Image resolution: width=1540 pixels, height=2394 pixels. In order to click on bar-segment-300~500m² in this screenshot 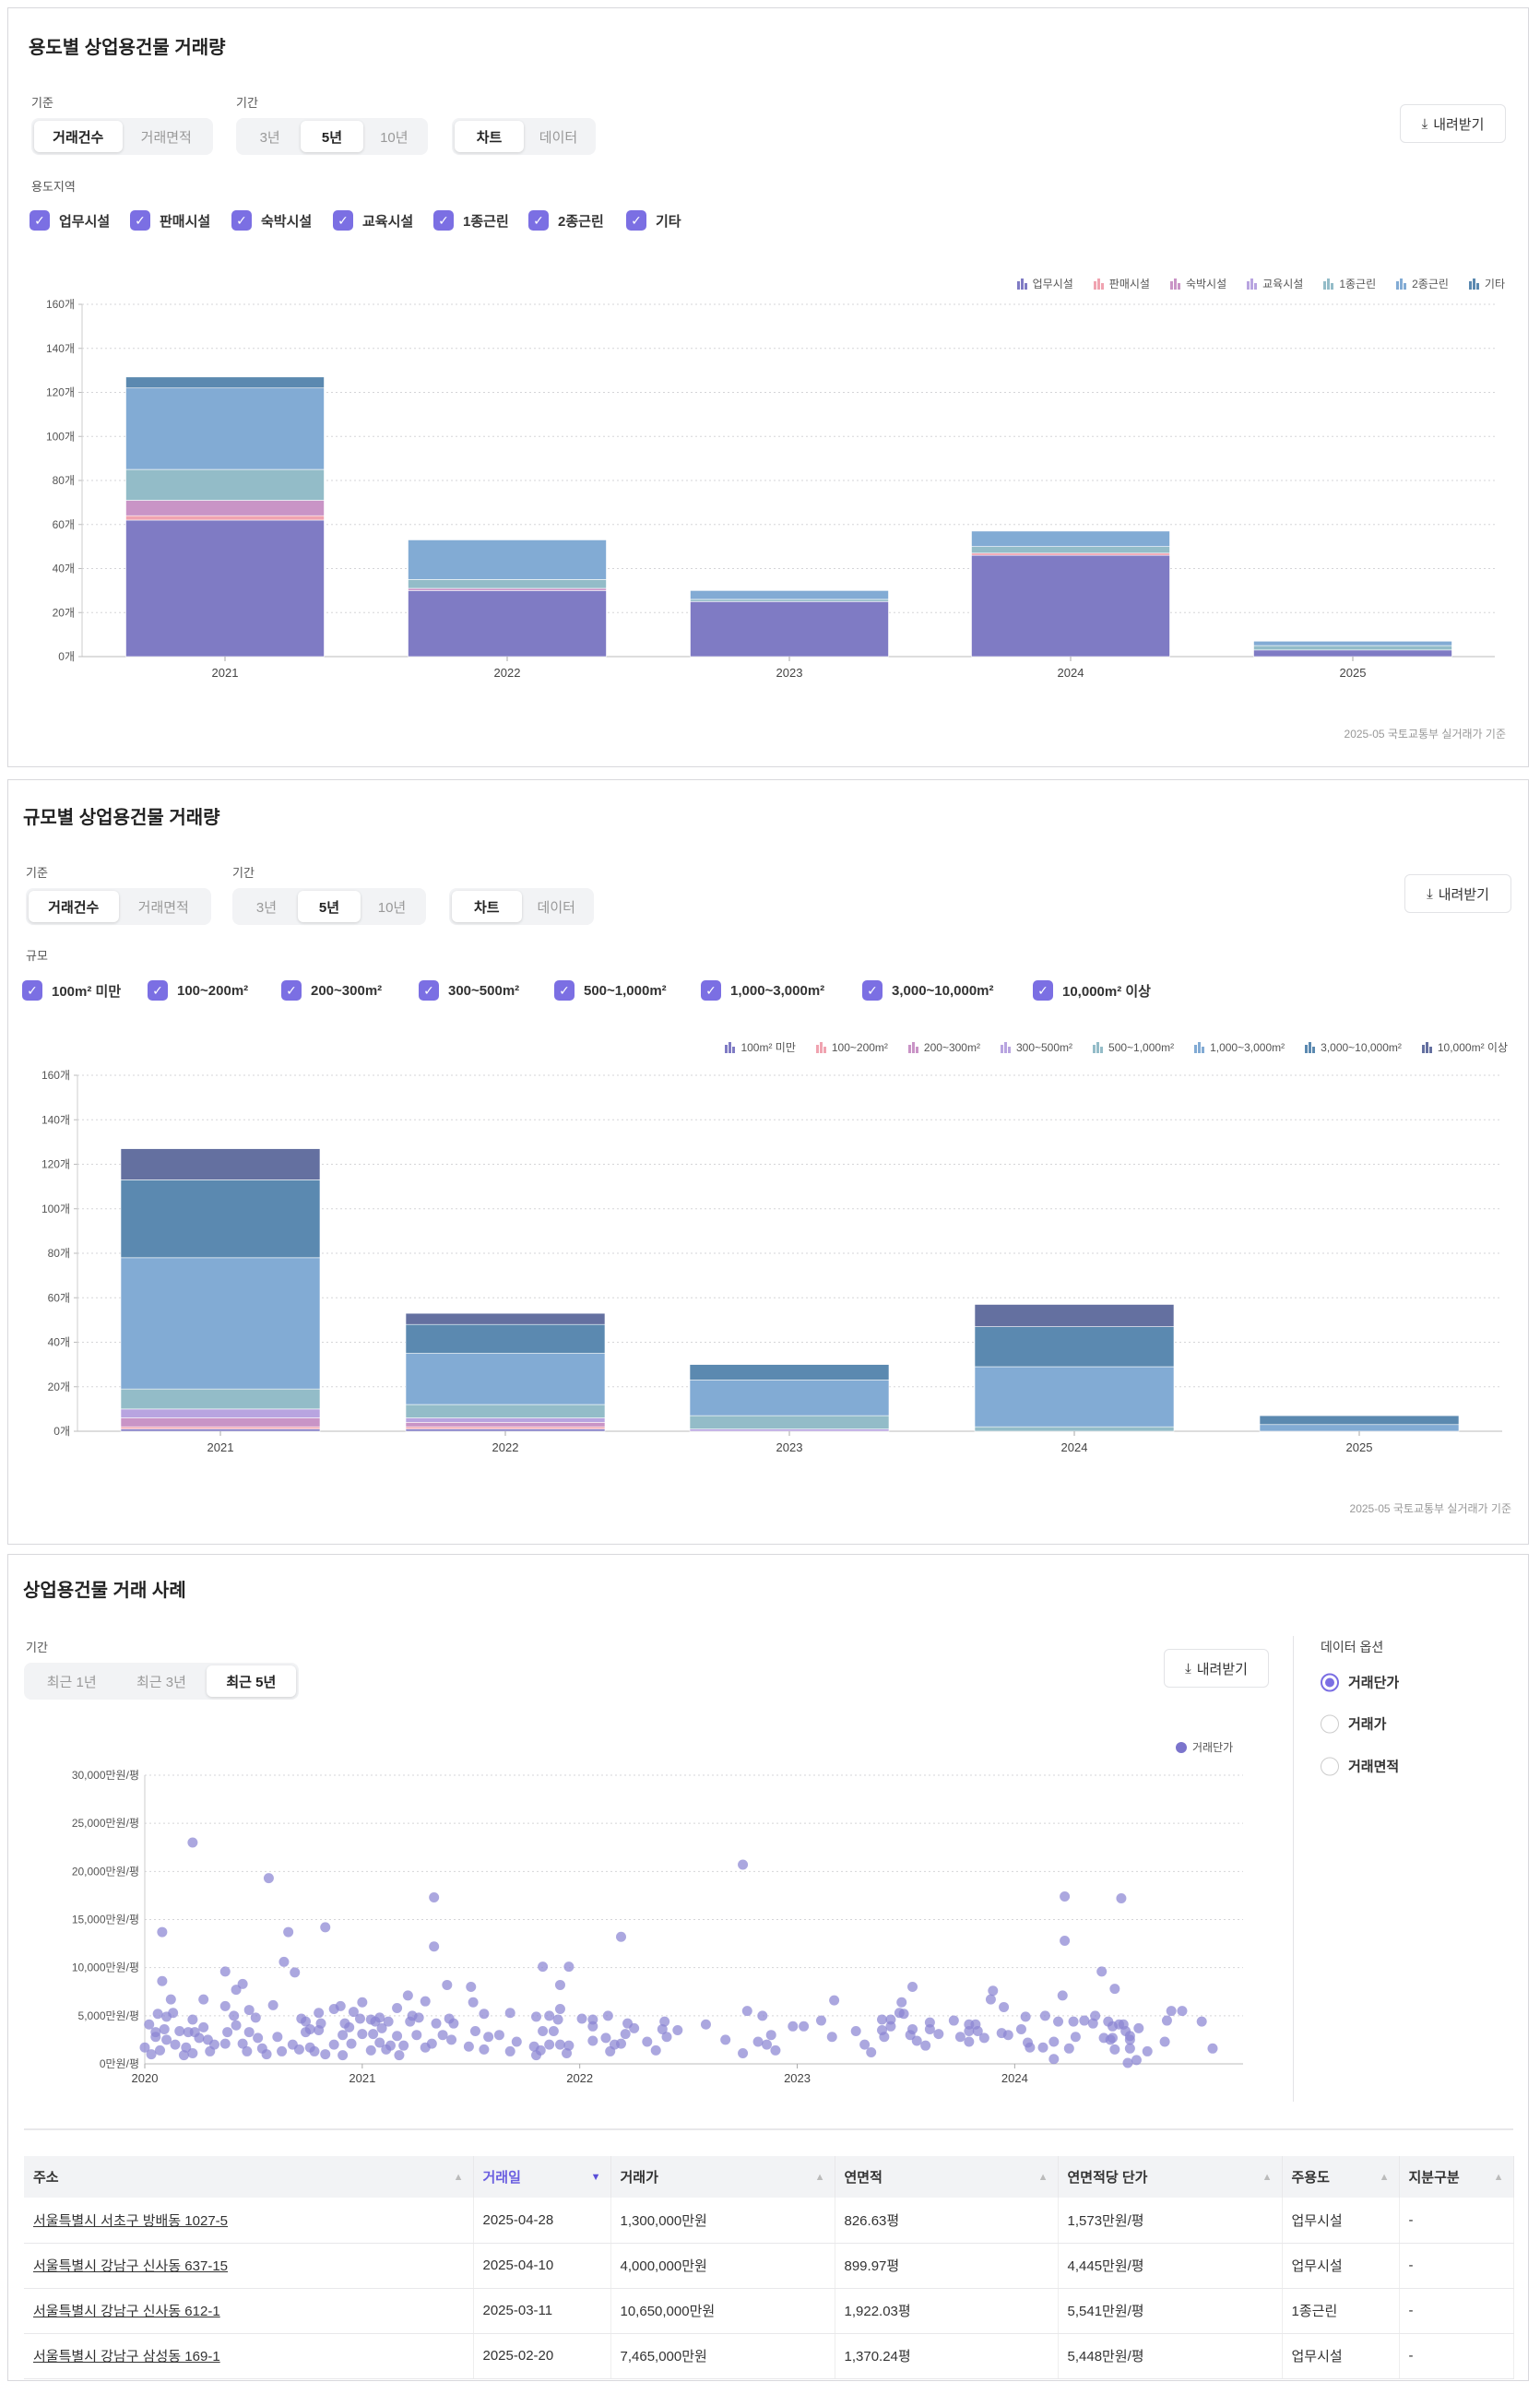, I will do `click(790, 1430)`.